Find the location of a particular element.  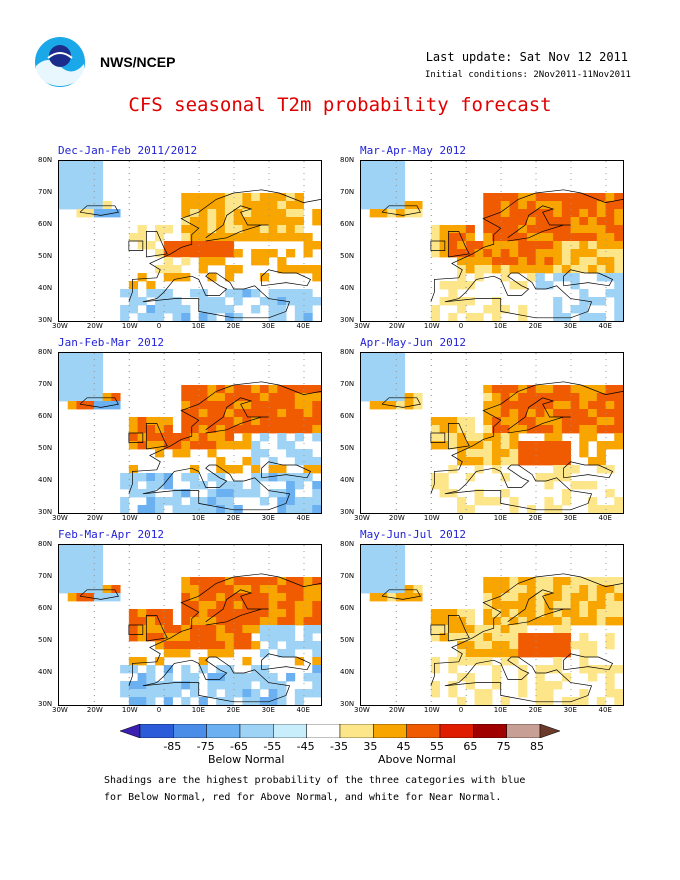

above-normal-label: Above Normal is located at coordinates (417, 759).